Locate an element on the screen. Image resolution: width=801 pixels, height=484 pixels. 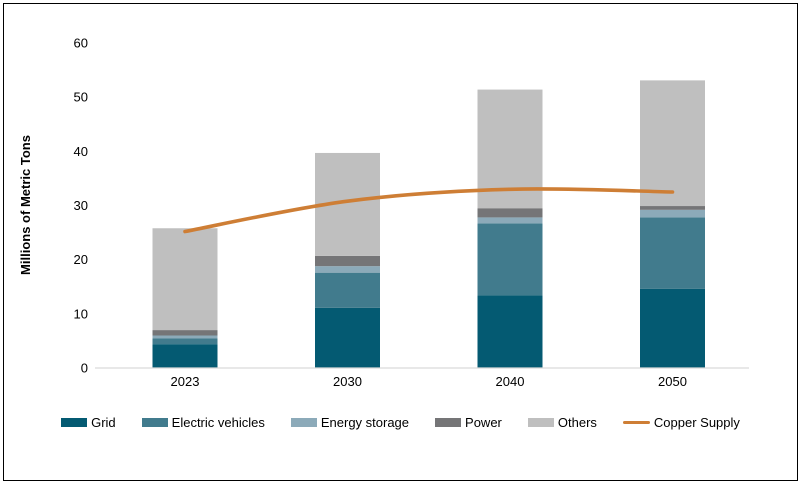
x-tick-label: 2023 is located at coordinates (185, 381).